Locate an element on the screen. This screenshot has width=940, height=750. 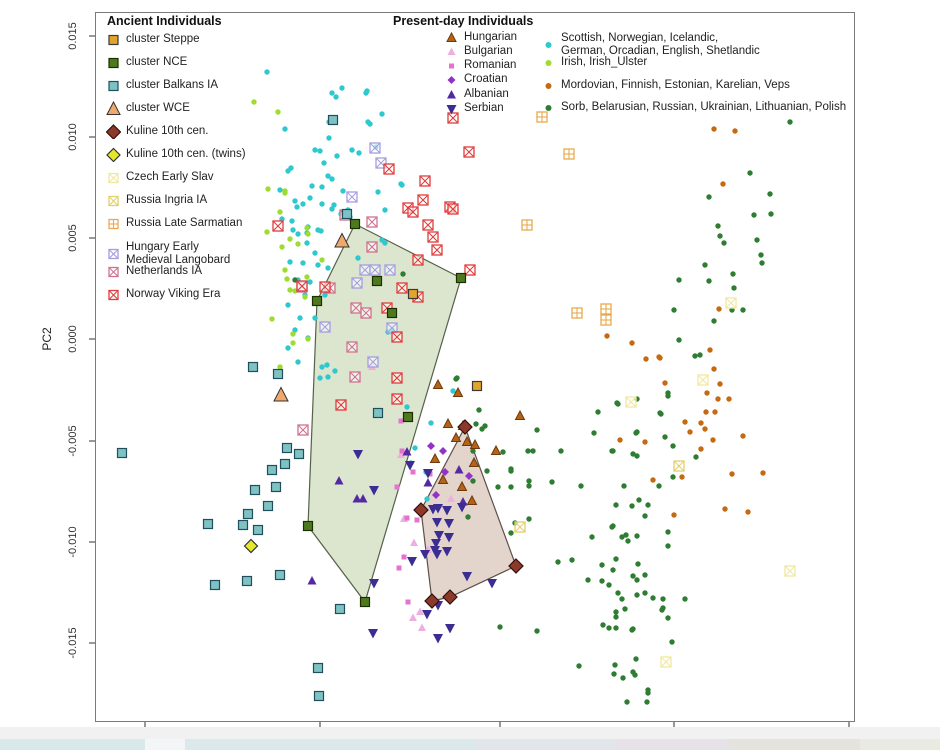
point-hungary-langobard is located at coordinates (381, 163).